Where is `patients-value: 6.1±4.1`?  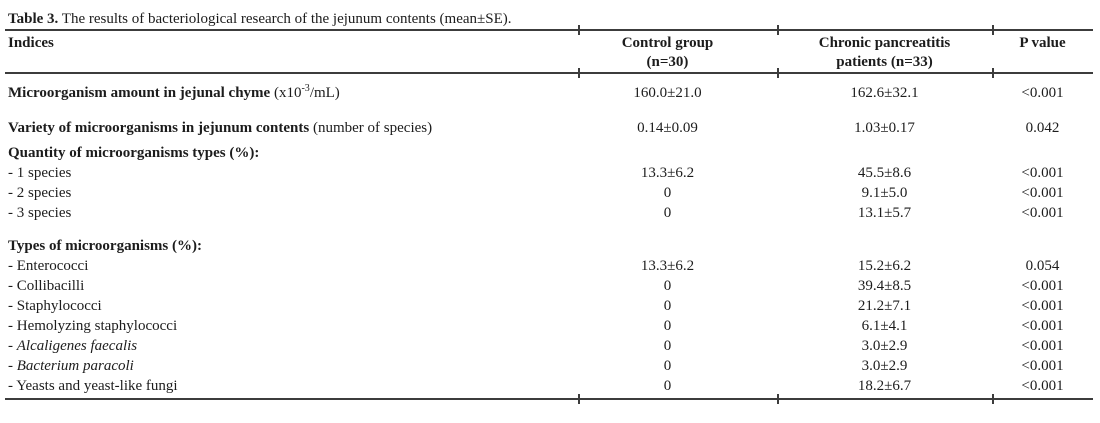 patients-value: 6.1±4.1 is located at coordinates (884, 326).